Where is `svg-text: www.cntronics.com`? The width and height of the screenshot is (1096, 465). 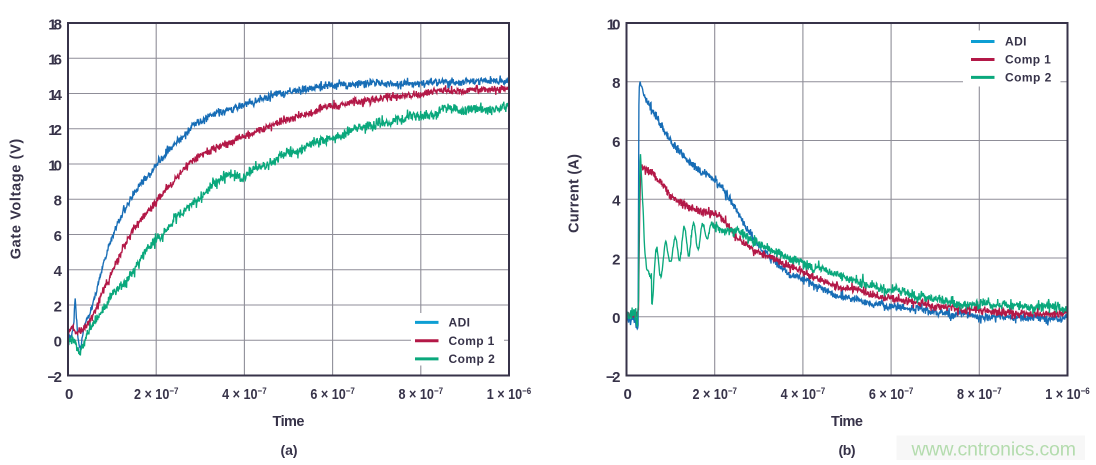
svg-text: www.cntronics.com is located at coordinates (994, 450).